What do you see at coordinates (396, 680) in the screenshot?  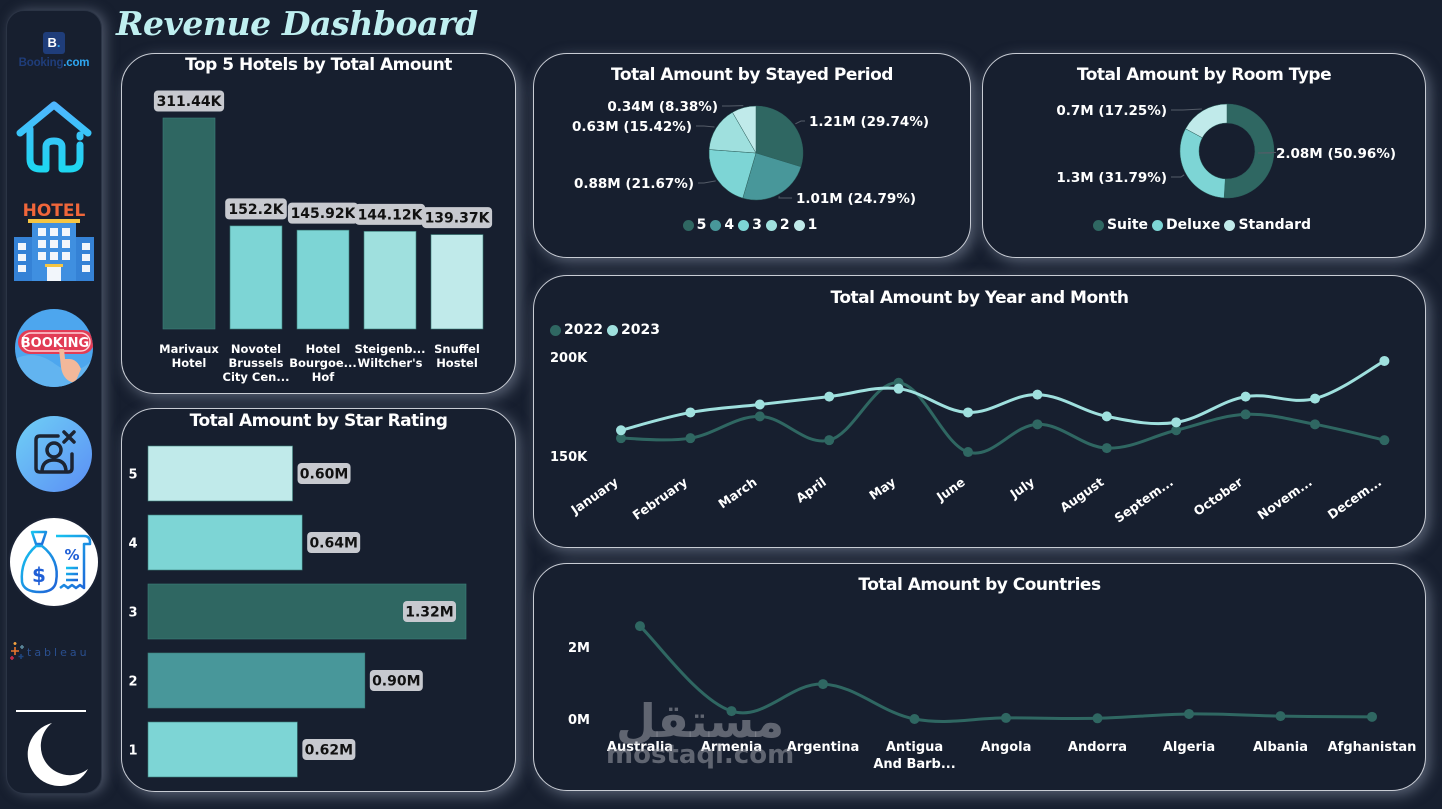 I see `star-bar-label-bg` at bounding box center [396, 680].